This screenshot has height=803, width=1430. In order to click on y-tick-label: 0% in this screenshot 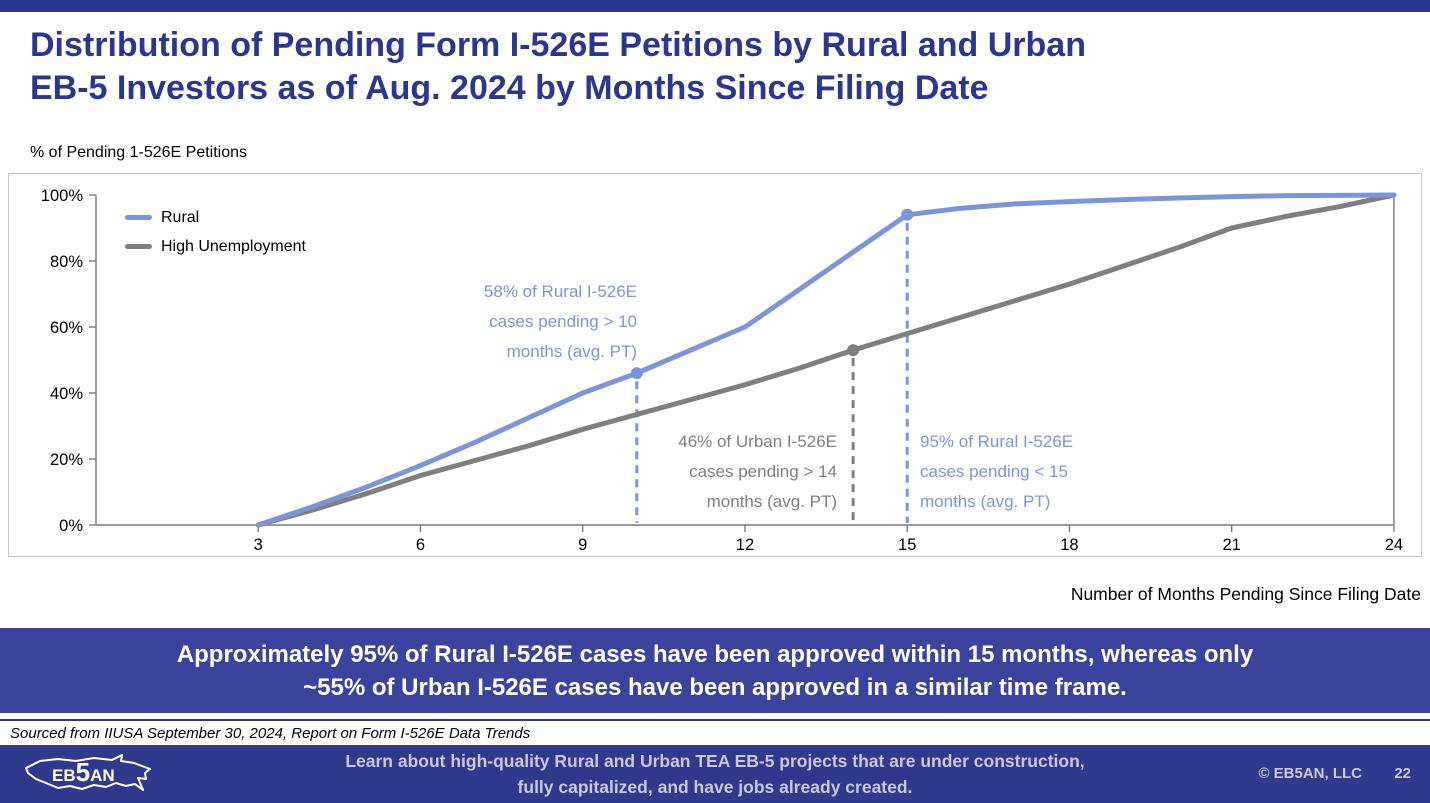, I will do `click(71, 526)`.